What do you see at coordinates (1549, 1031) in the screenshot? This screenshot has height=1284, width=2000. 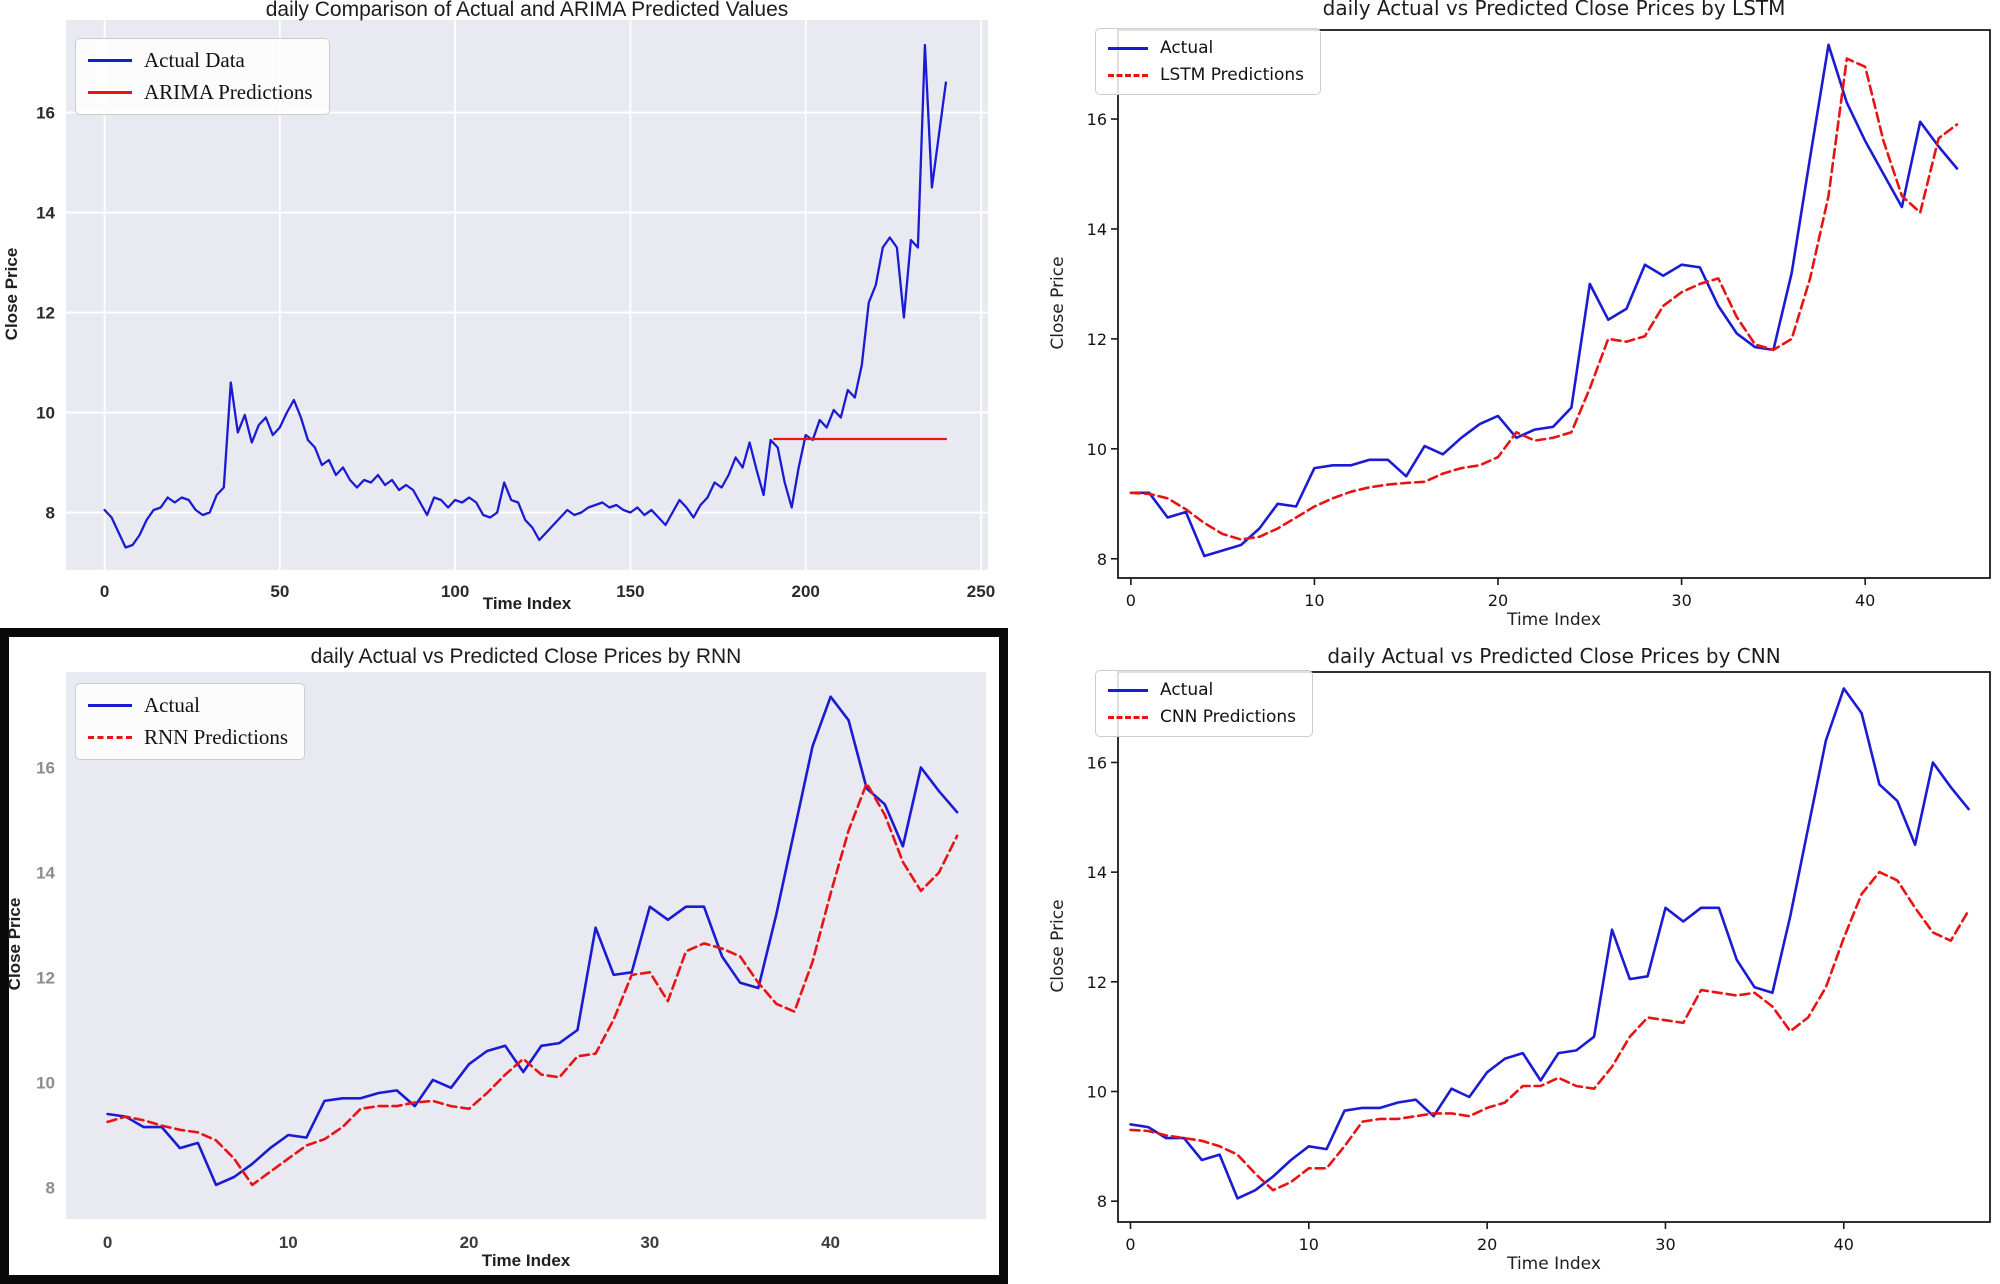 I see `series-line-cnn-predictions` at bounding box center [1549, 1031].